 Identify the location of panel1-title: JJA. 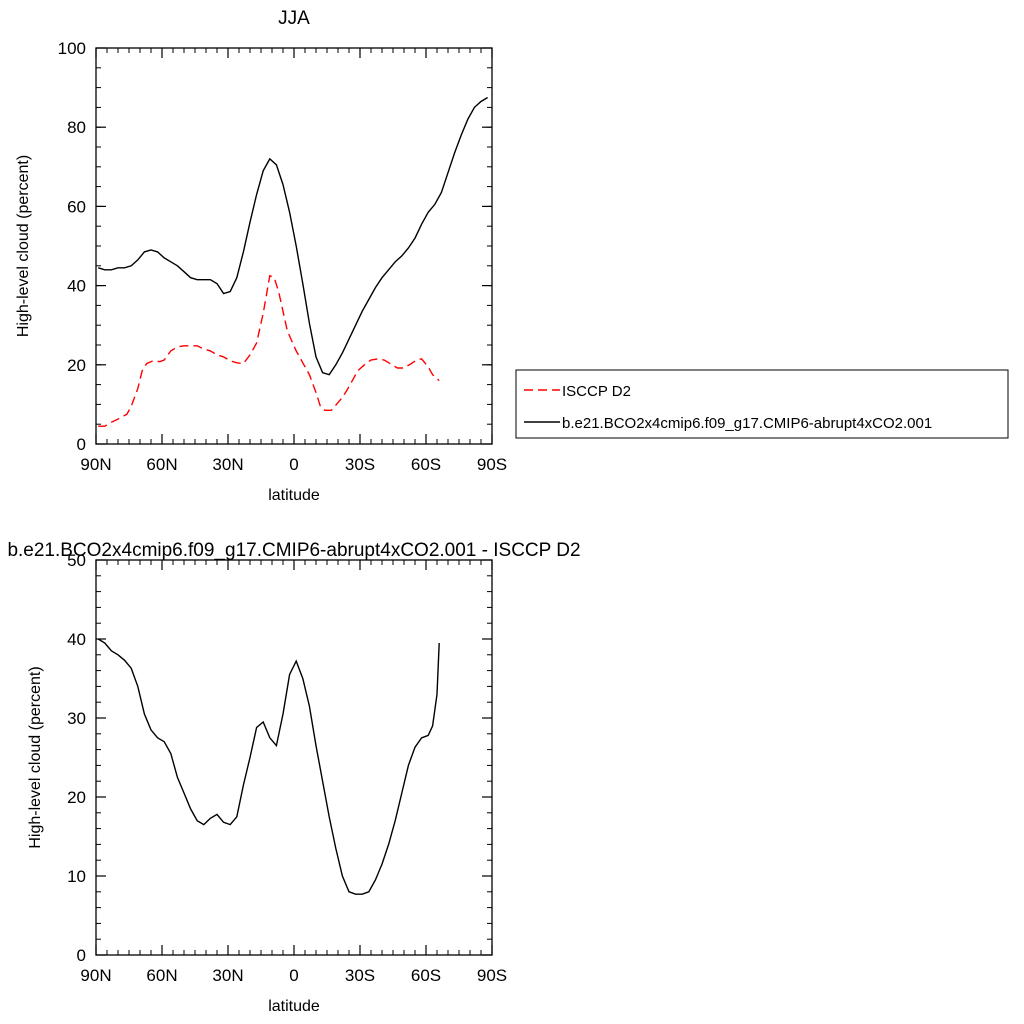
(294, 18).